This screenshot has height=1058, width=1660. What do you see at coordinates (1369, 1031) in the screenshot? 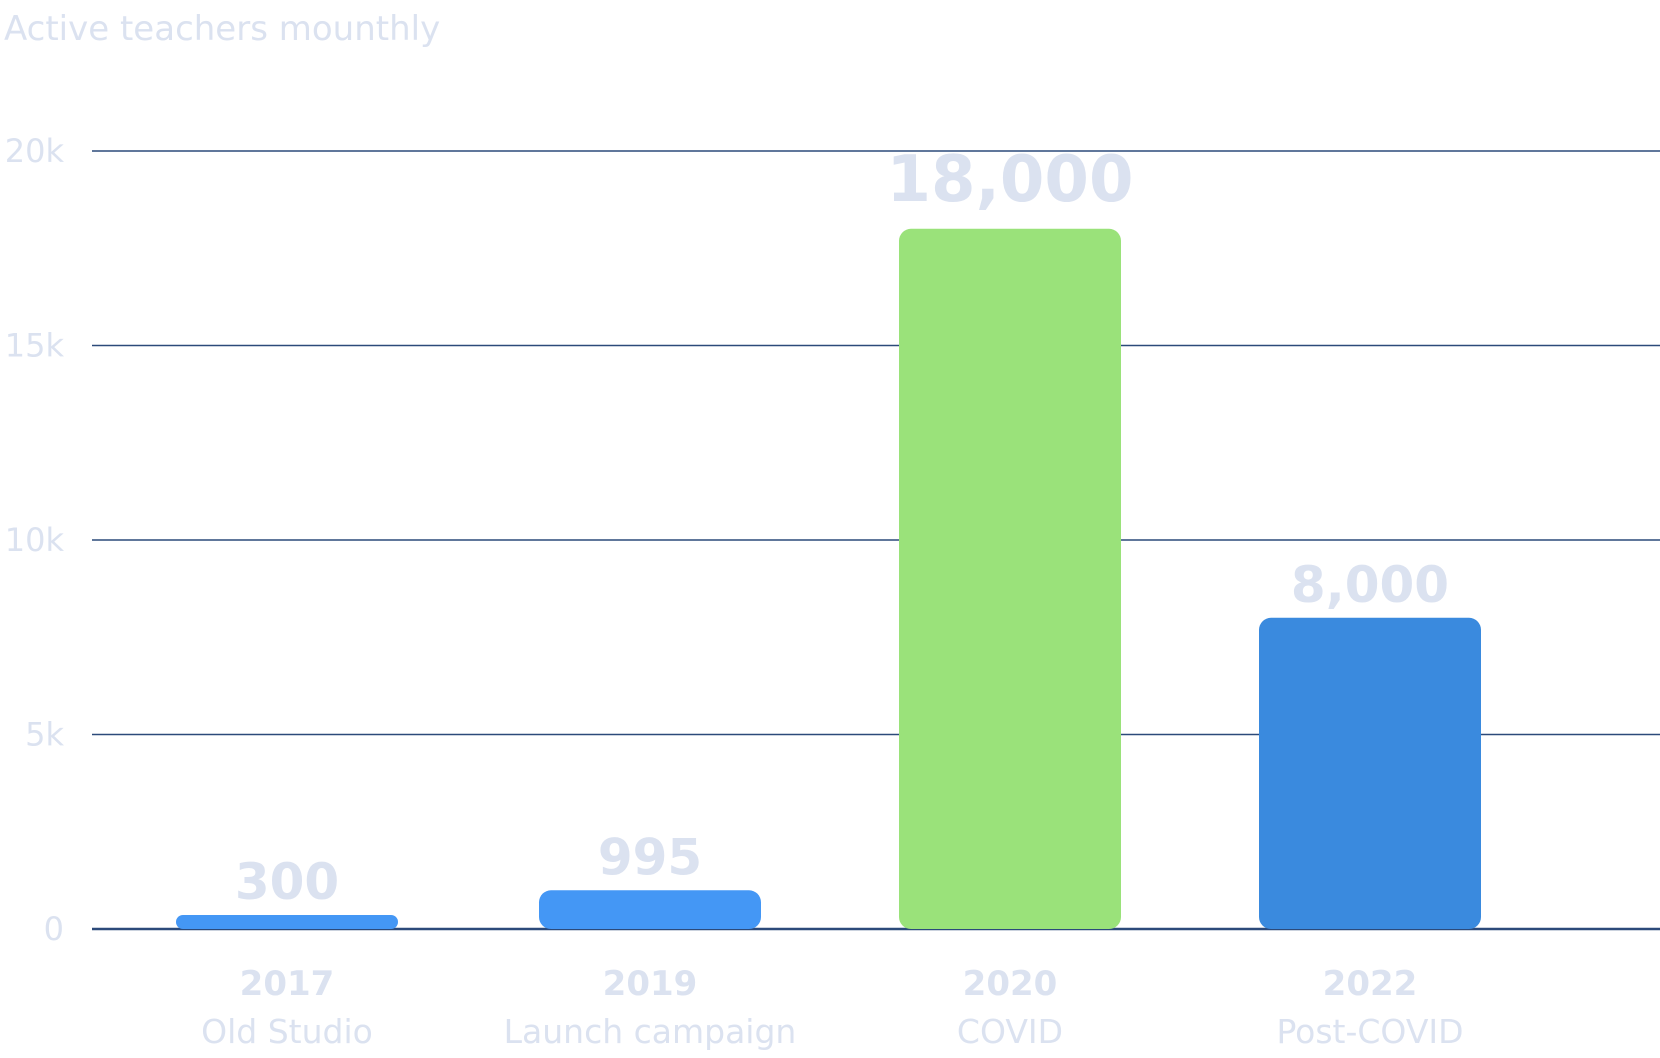
I see `x-tick-sublabel-2022: Post-COVID` at bounding box center [1369, 1031].